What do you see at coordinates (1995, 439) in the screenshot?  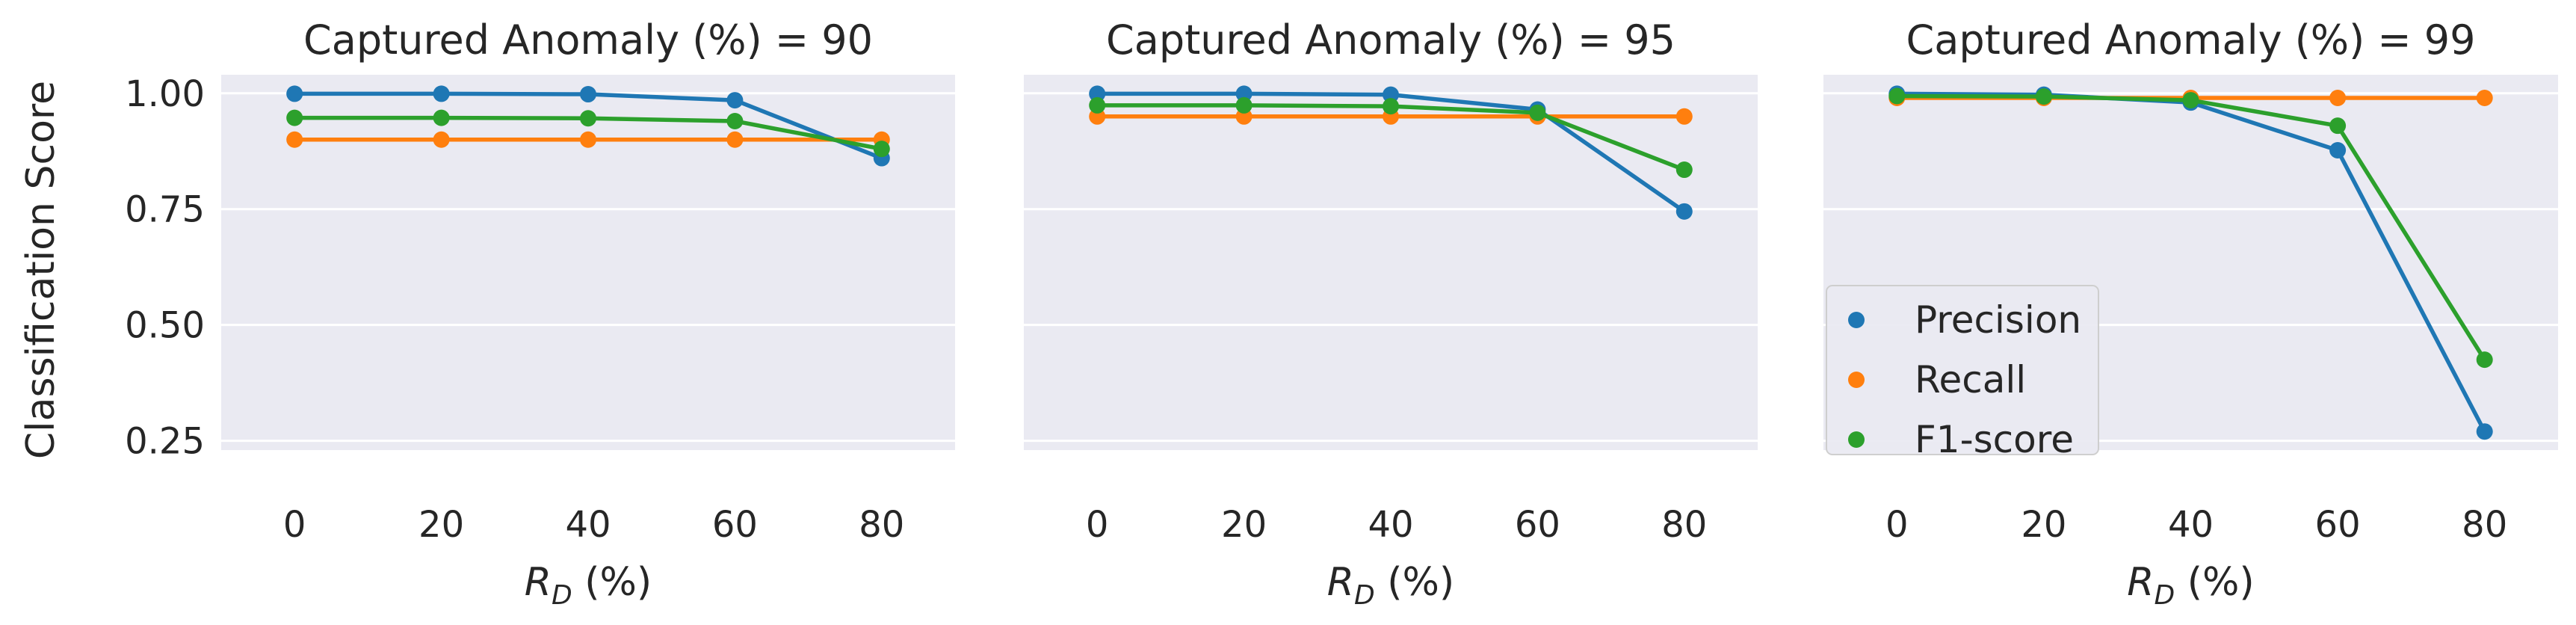 I see `legend-label: F1-score` at bounding box center [1995, 439].